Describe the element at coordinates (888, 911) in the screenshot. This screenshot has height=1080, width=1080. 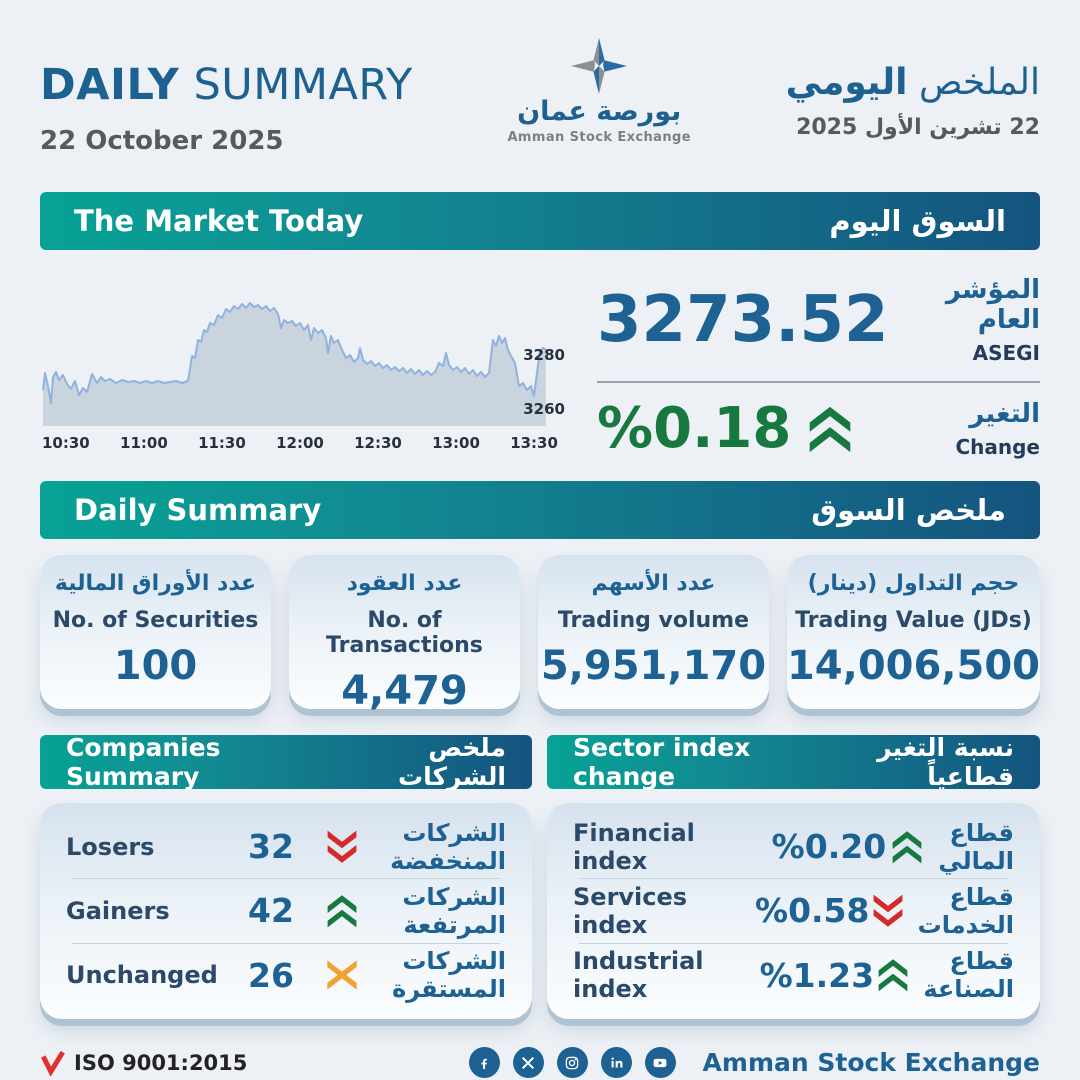
I see `double-chevron-down-icon` at that location.